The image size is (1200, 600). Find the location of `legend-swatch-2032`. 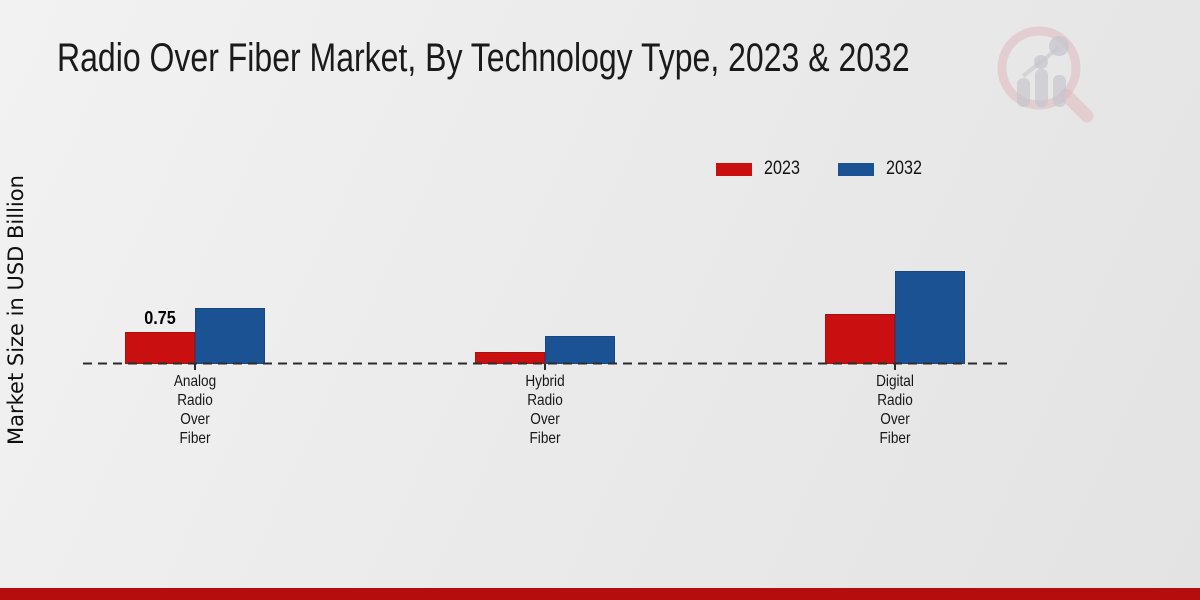

legend-swatch-2032 is located at coordinates (856, 169).